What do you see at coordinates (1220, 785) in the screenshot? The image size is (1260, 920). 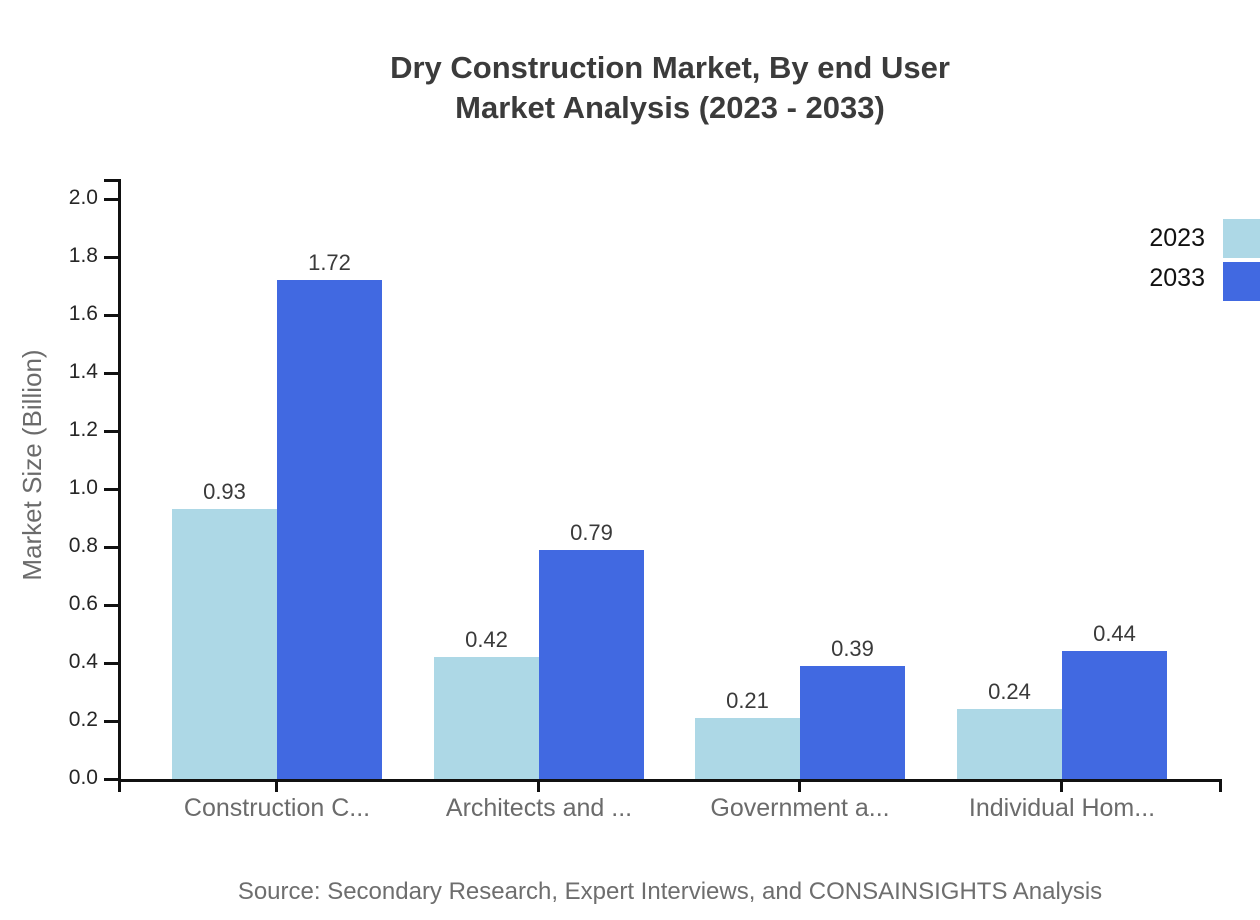 I see `x-axis-end-cap` at bounding box center [1220, 785].